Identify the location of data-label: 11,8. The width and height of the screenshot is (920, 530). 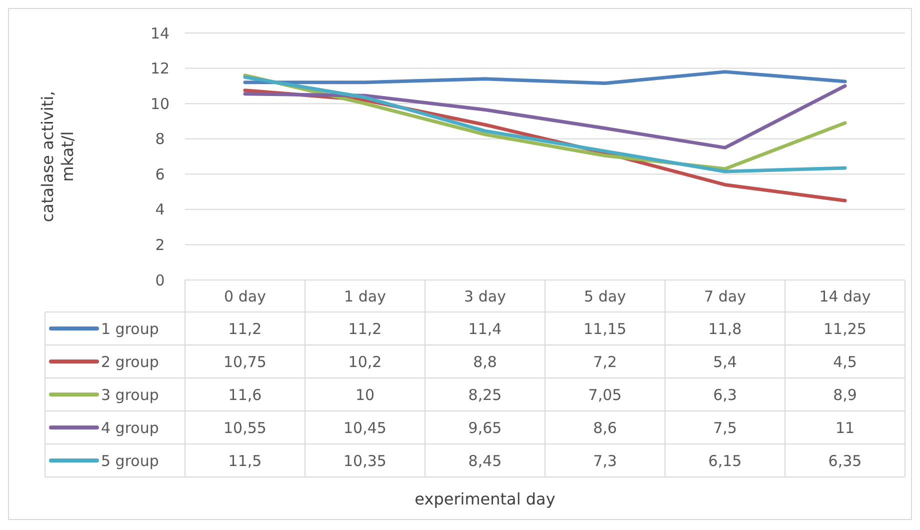
(725, 329).